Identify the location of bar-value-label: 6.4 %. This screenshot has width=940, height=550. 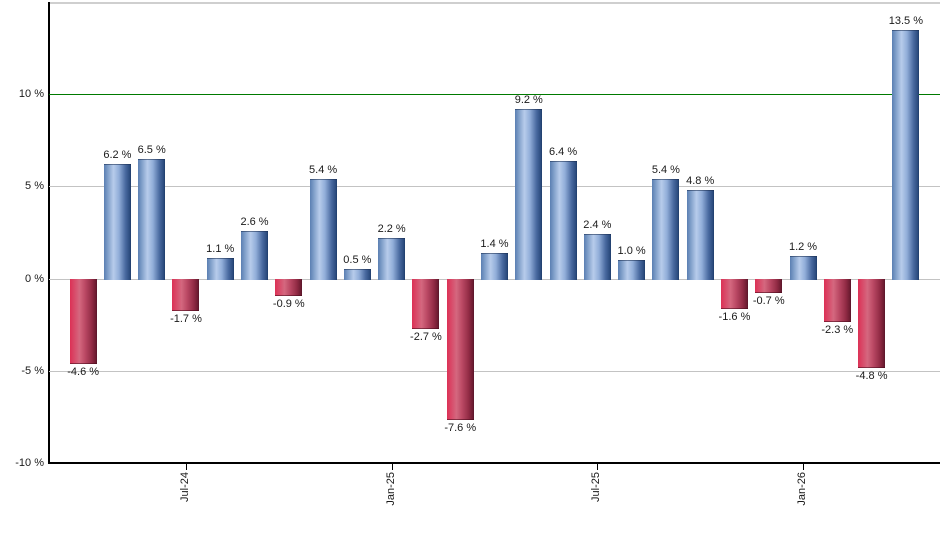
(563, 151).